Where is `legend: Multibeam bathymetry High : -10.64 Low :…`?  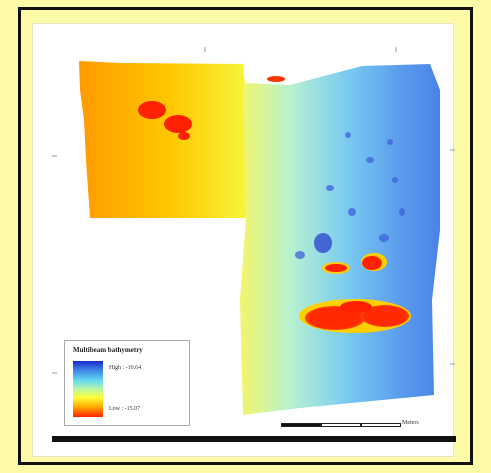 legend: Multibeam bathymetry High : -10.64 Low :… is located at coordinates (127, 383).